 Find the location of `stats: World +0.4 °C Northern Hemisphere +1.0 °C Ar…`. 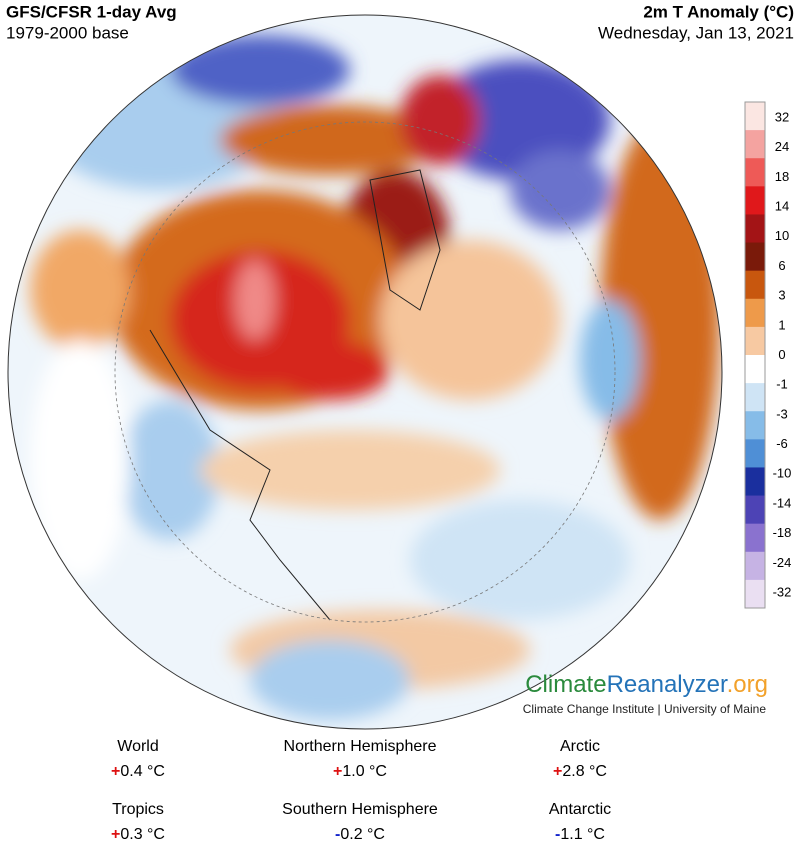

stats: World +0.4 °C Northern Hemisphere +1.0 °C Ar… is located at coordinates (361, 790).